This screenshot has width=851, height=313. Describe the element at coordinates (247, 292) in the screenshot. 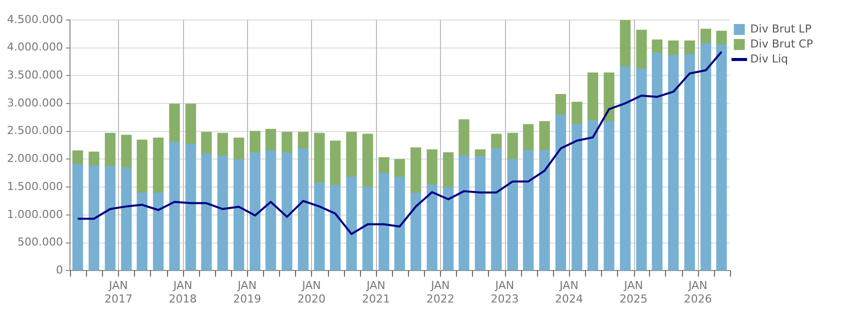

I see `x-tick-label: JAN 2019` at that location.